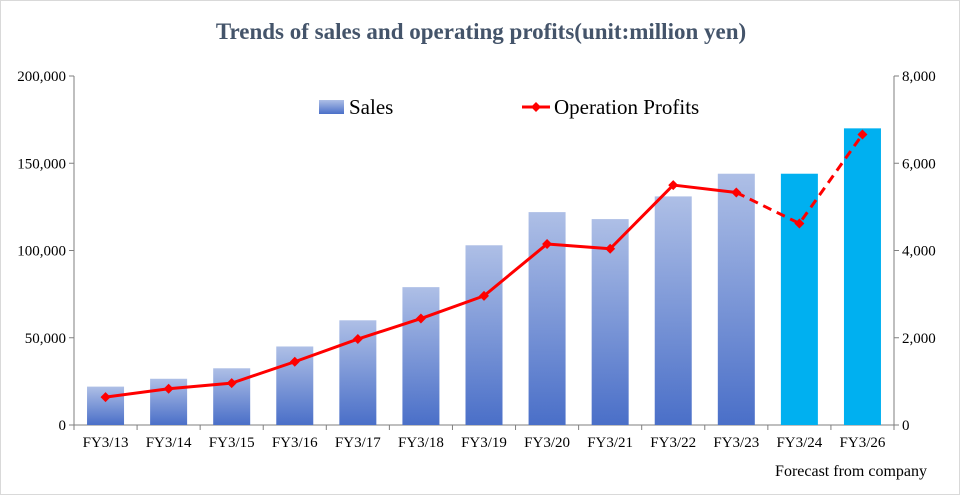 Image resolution: width=960 pixels, height=496 pixels. What do you see at coordinates (484, 443) in the screenshot?
I see `category-label: FY3/19` at bounding box center [484, 443].